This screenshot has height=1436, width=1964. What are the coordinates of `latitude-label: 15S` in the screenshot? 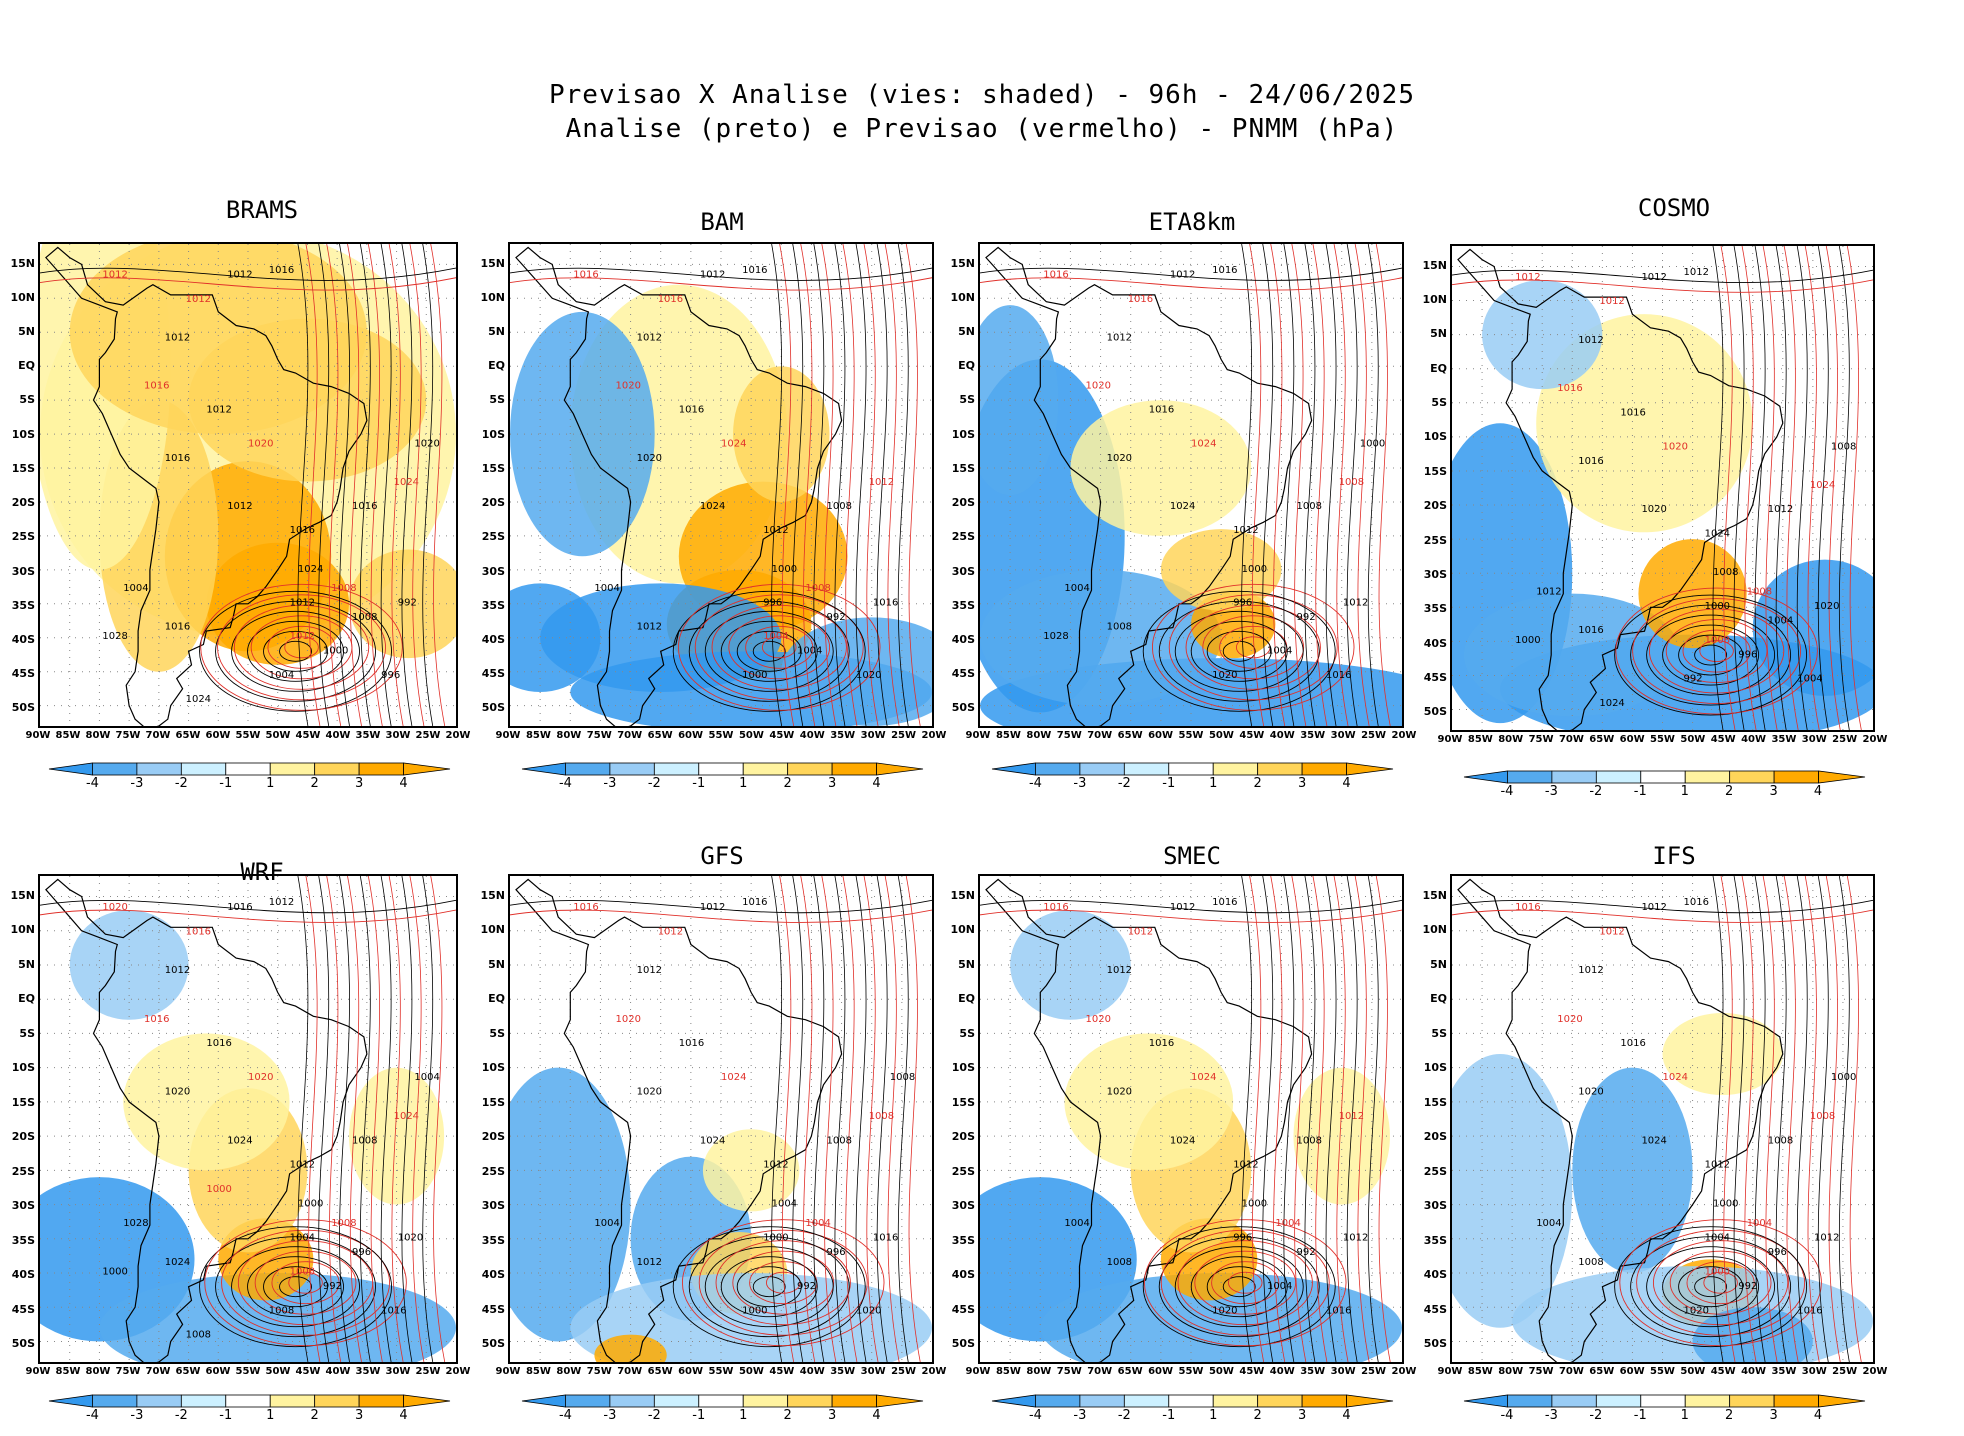 It's located at (963, 1102).